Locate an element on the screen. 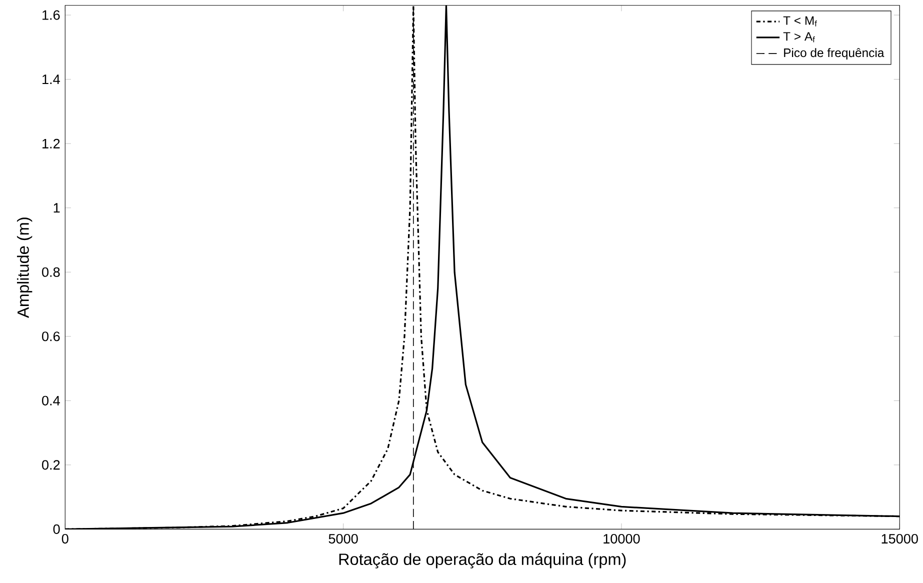 Image resolution: width=923 pixels, height=583 pixels. y-tick-label: 0 is located at coordinates (56, 529).